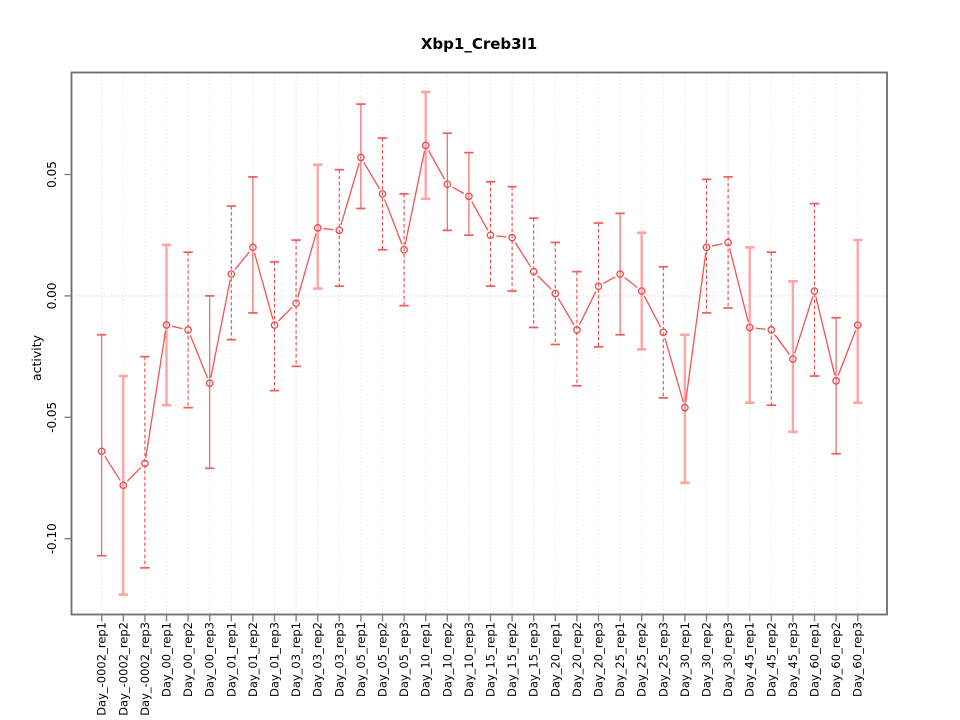  Describe the element at coordinates (728, 659) in the screenshot. I see `x-tick-label: Day_30_rep3` at that location.